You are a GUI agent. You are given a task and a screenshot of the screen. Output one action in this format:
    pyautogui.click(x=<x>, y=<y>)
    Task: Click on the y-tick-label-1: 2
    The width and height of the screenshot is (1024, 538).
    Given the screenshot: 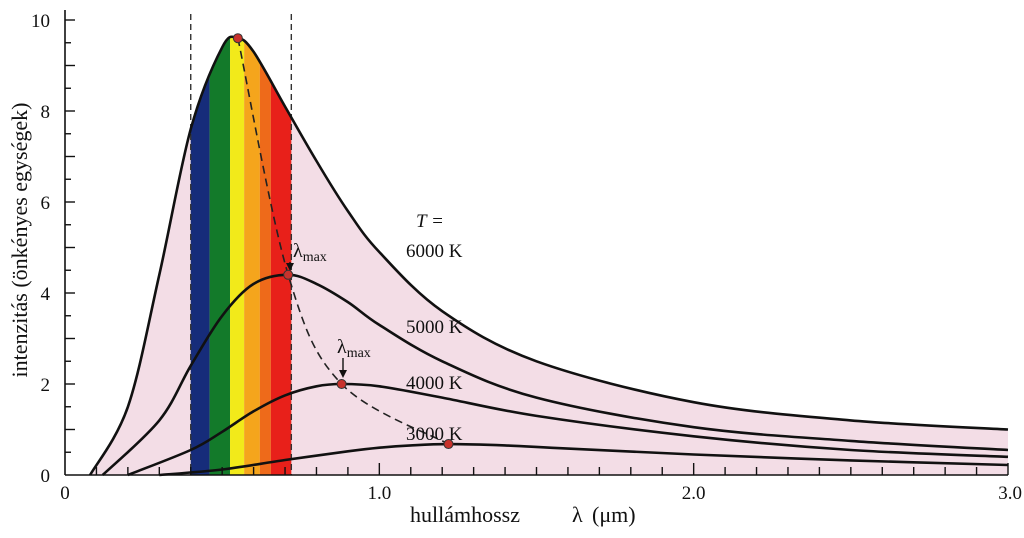 What is the action you would take?
    pyautogui.click(x=46, y=385)
    